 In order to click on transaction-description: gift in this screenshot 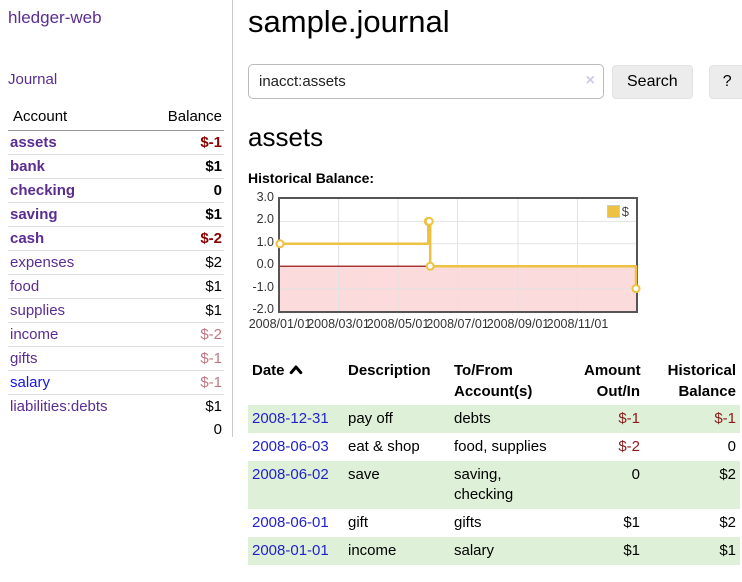, I will do `click(358, 522)`.